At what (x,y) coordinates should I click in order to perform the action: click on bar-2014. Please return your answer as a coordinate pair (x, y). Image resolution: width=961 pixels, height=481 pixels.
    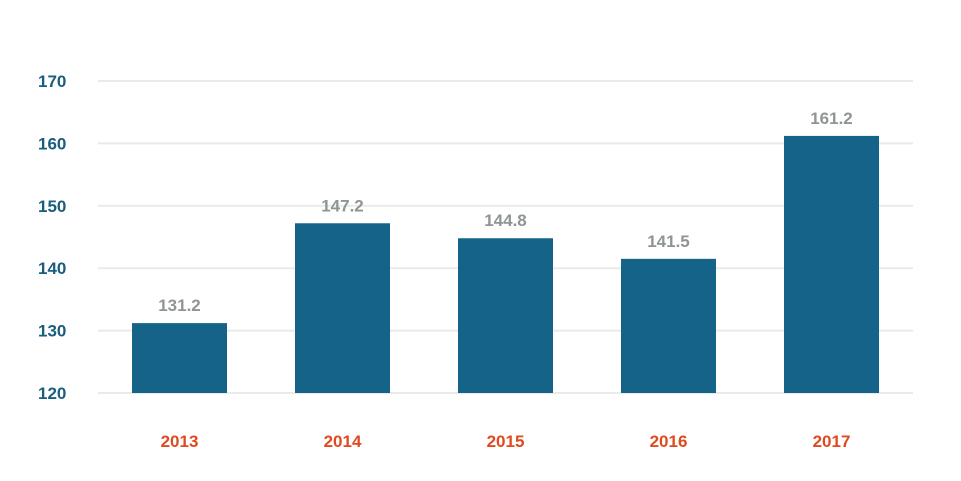
    Looking at the image, I should click on (342, 308).